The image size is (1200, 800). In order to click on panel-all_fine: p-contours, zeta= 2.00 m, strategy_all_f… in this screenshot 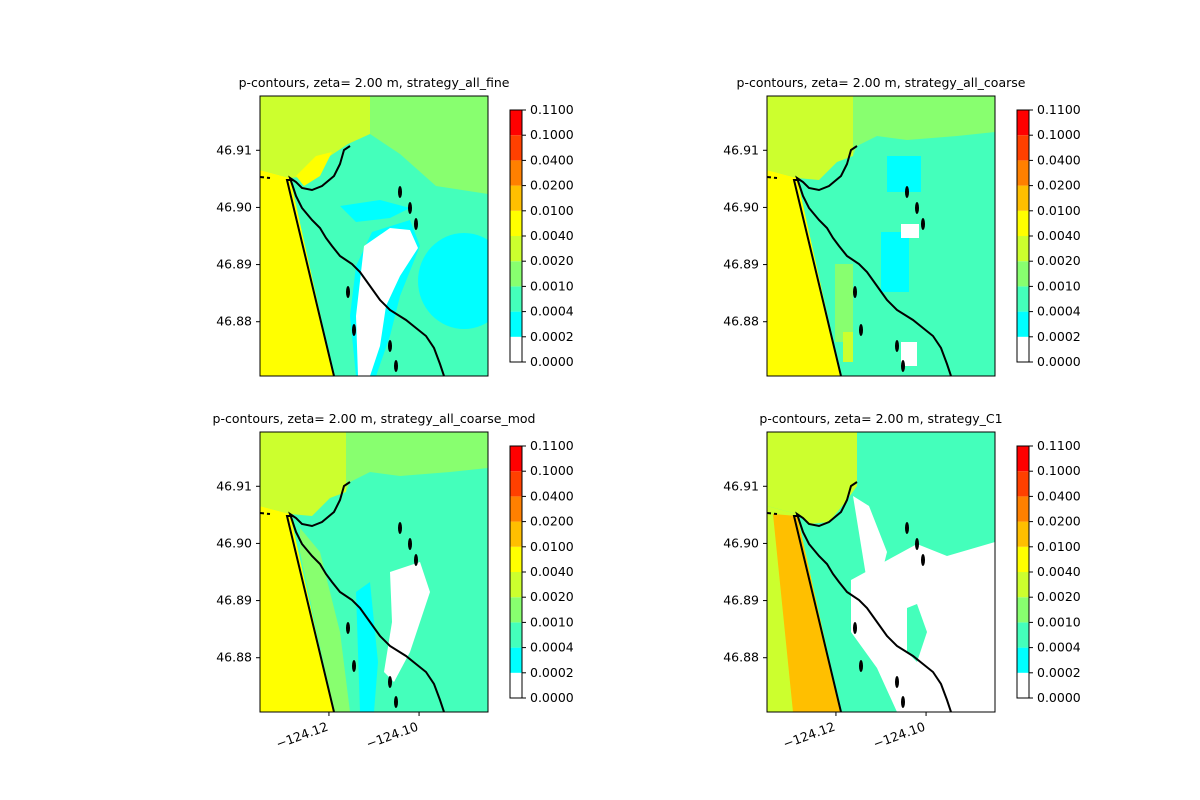, I will do `click(395, 226)`.